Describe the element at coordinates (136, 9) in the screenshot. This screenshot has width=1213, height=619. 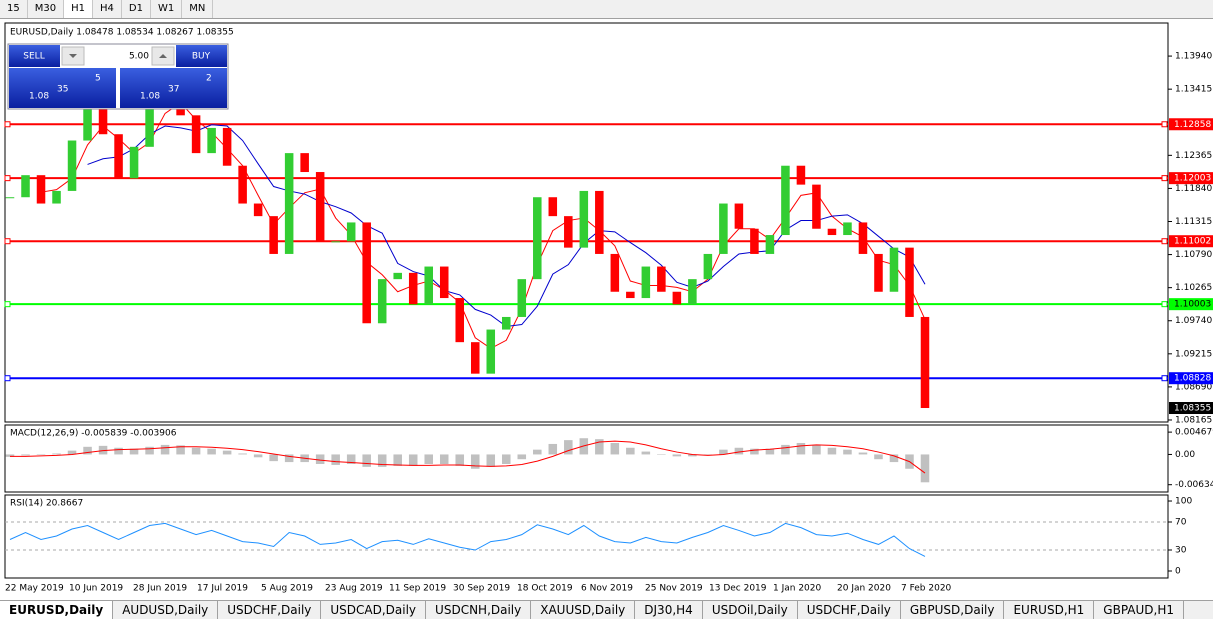
I see `timeframe-tab: D1` at that location.